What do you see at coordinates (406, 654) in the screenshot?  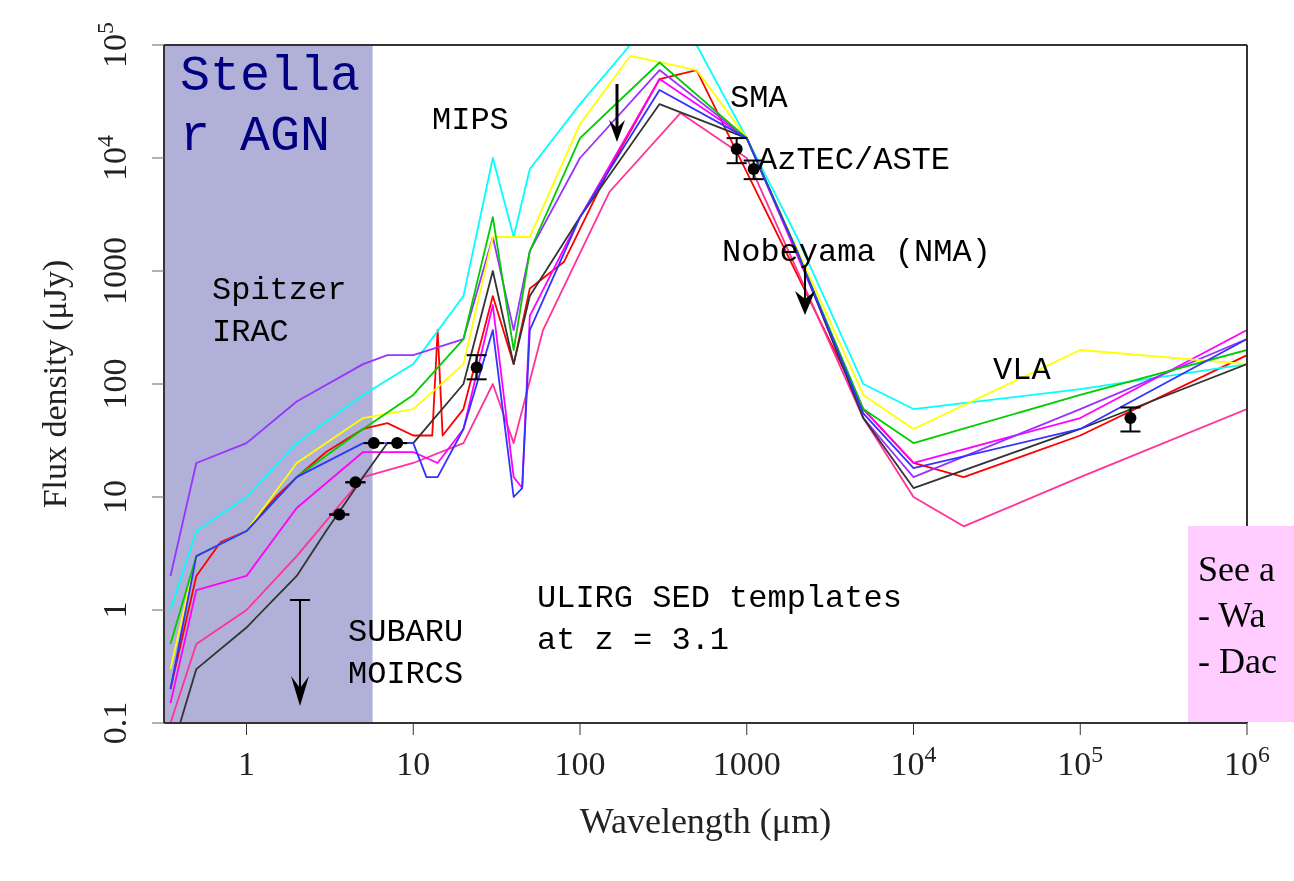 I see `annotation: SUBARU MOIRCS` at bounding box center [406, 654].